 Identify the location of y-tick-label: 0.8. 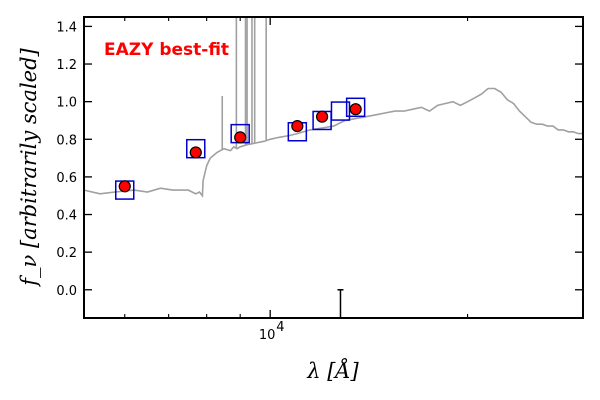
(66, 140).